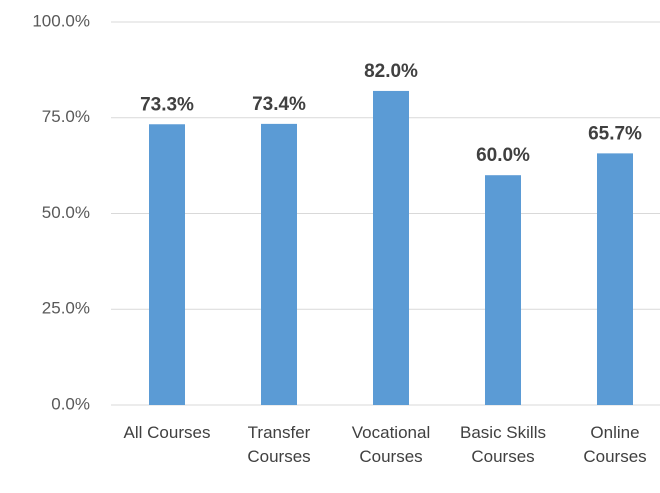  Describe the element at coordinates (66, 212) in the screenshot. I see `y-tick-label: 50.0%` at that location.